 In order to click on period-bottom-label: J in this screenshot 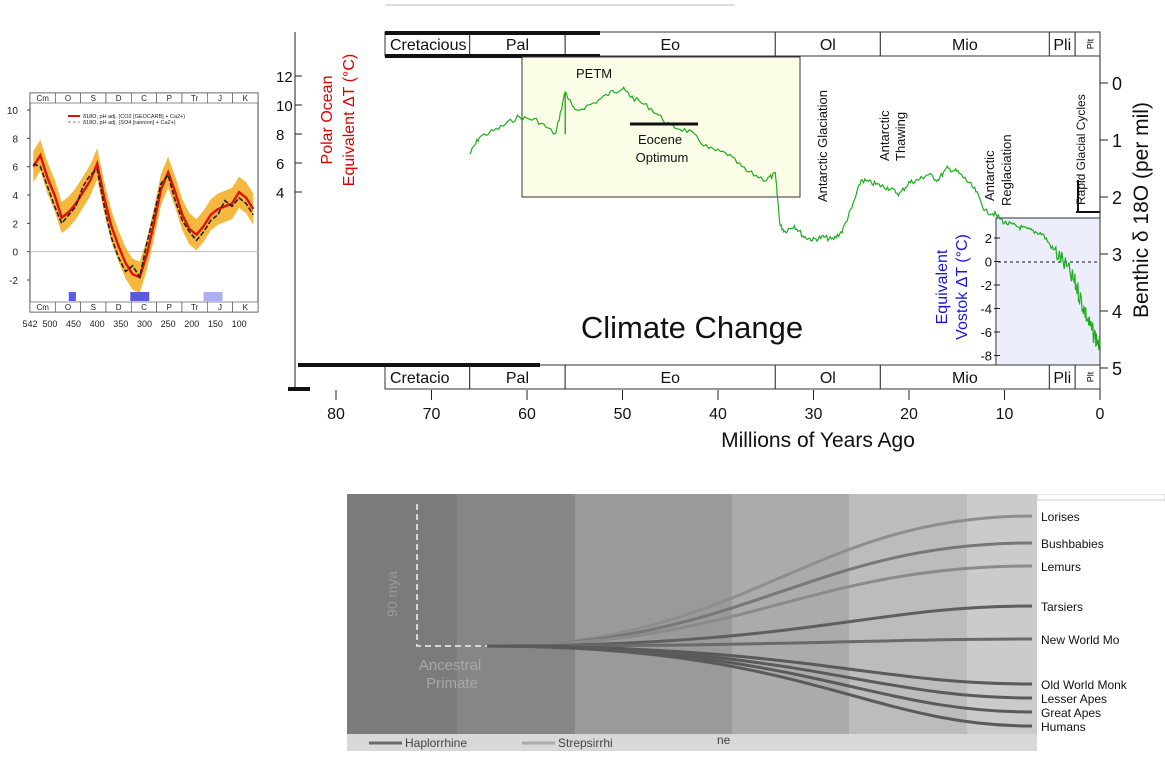, I will do `click(220, 307)`.